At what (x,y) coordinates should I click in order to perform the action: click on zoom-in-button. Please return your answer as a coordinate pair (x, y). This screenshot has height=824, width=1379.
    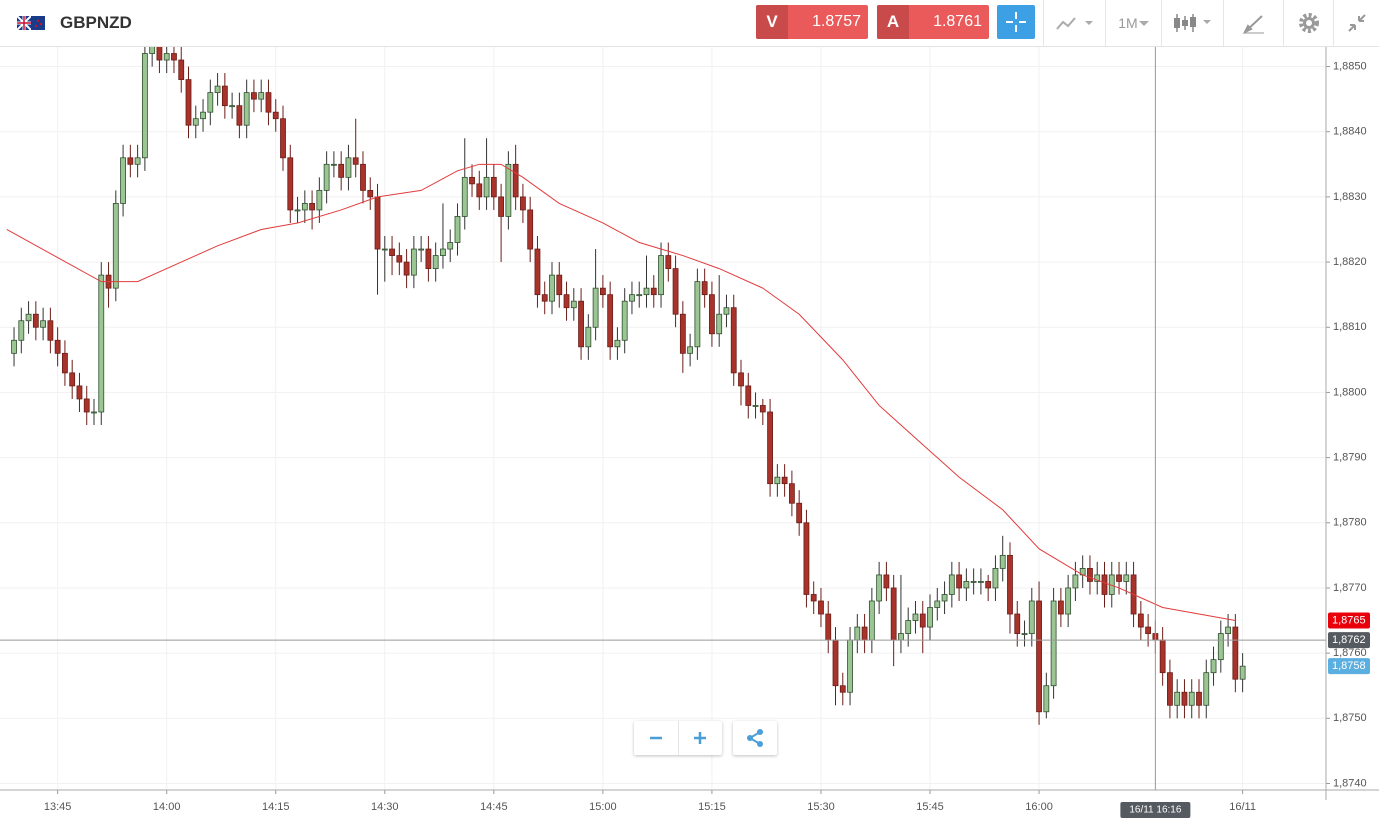
    Looking at the image, I should click on (701, 738).